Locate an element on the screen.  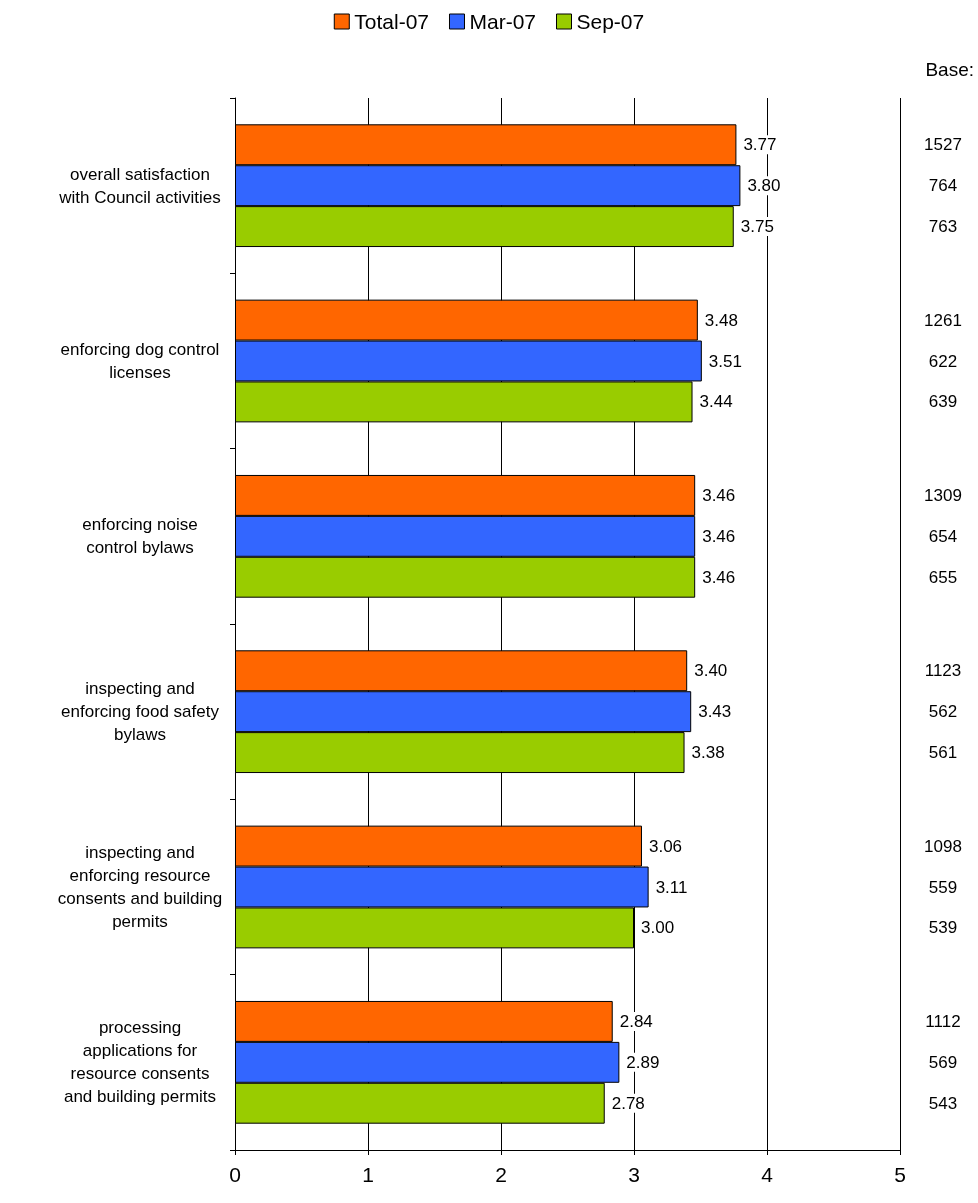
y-tick-label: overall satisfaction with Council activities is located at coordinates (139, 185).